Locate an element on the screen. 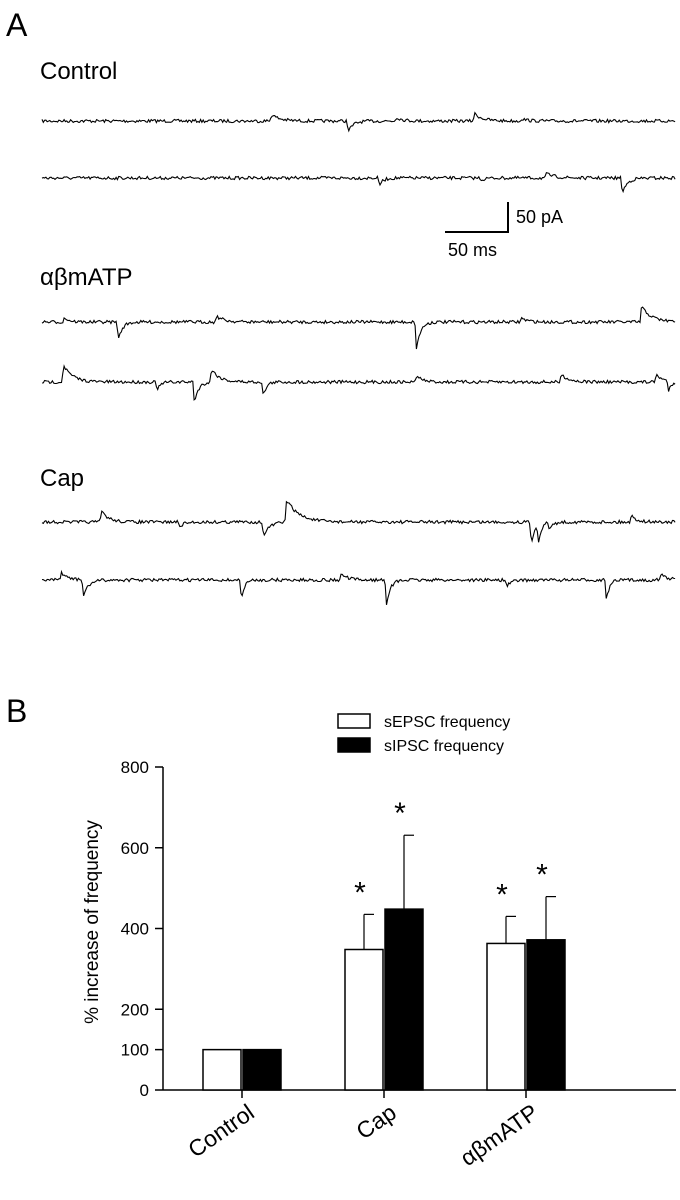  x-tick-label: αβmATP is located at coordinates (499, 1135).